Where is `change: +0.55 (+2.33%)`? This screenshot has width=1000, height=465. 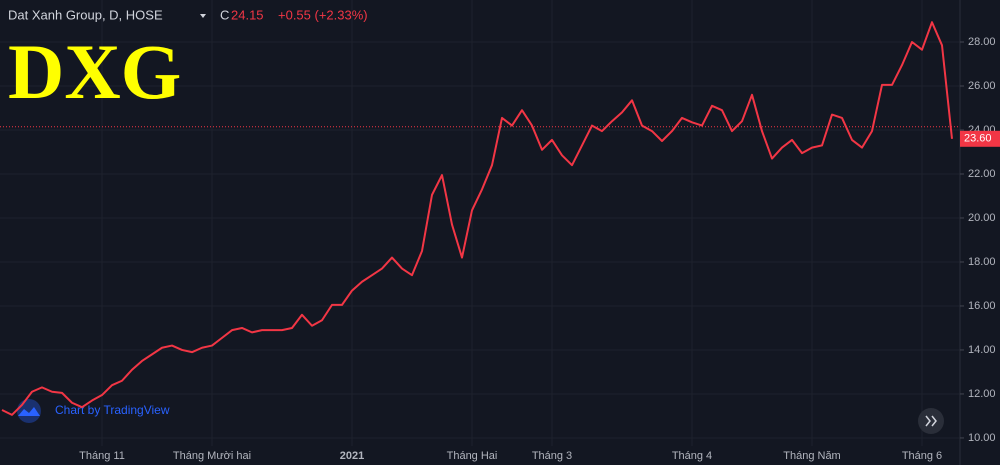 change: +0.55 (+2.33%) is located at coordinates (323, 14).